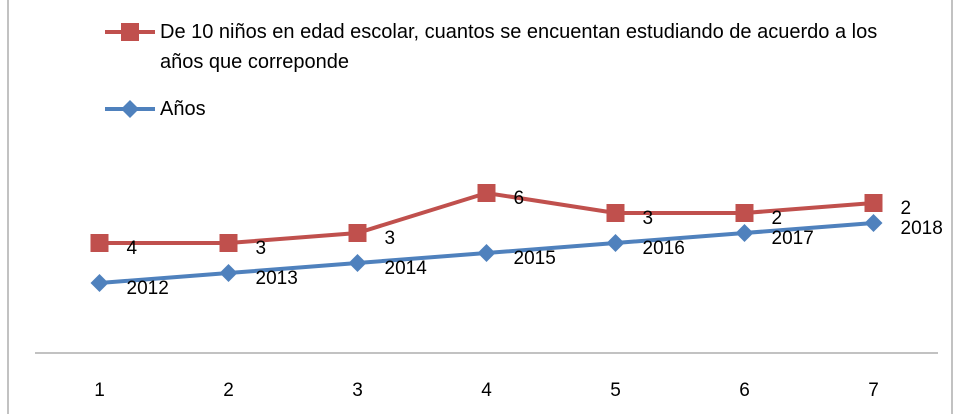 Image resolution: width=955 pixels, height=414 pixels. Describe the element at coordinates (183, 109) in the screenshot. I see `legend-label: Años` at that location.